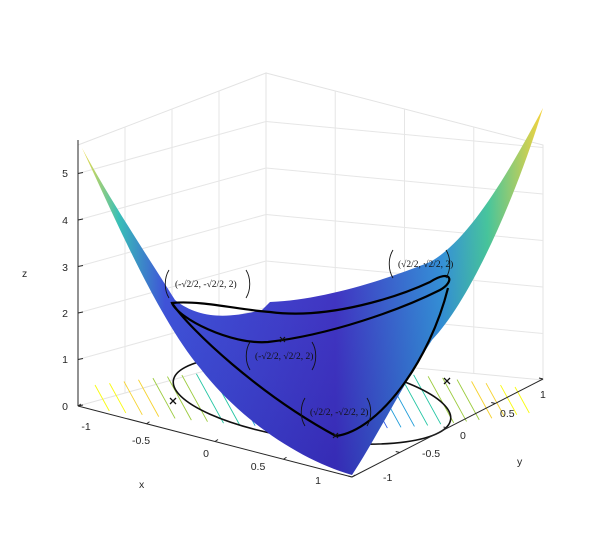 This screenshot has width=600, height=534. I want to click on floor-markers, so click(310, 391).